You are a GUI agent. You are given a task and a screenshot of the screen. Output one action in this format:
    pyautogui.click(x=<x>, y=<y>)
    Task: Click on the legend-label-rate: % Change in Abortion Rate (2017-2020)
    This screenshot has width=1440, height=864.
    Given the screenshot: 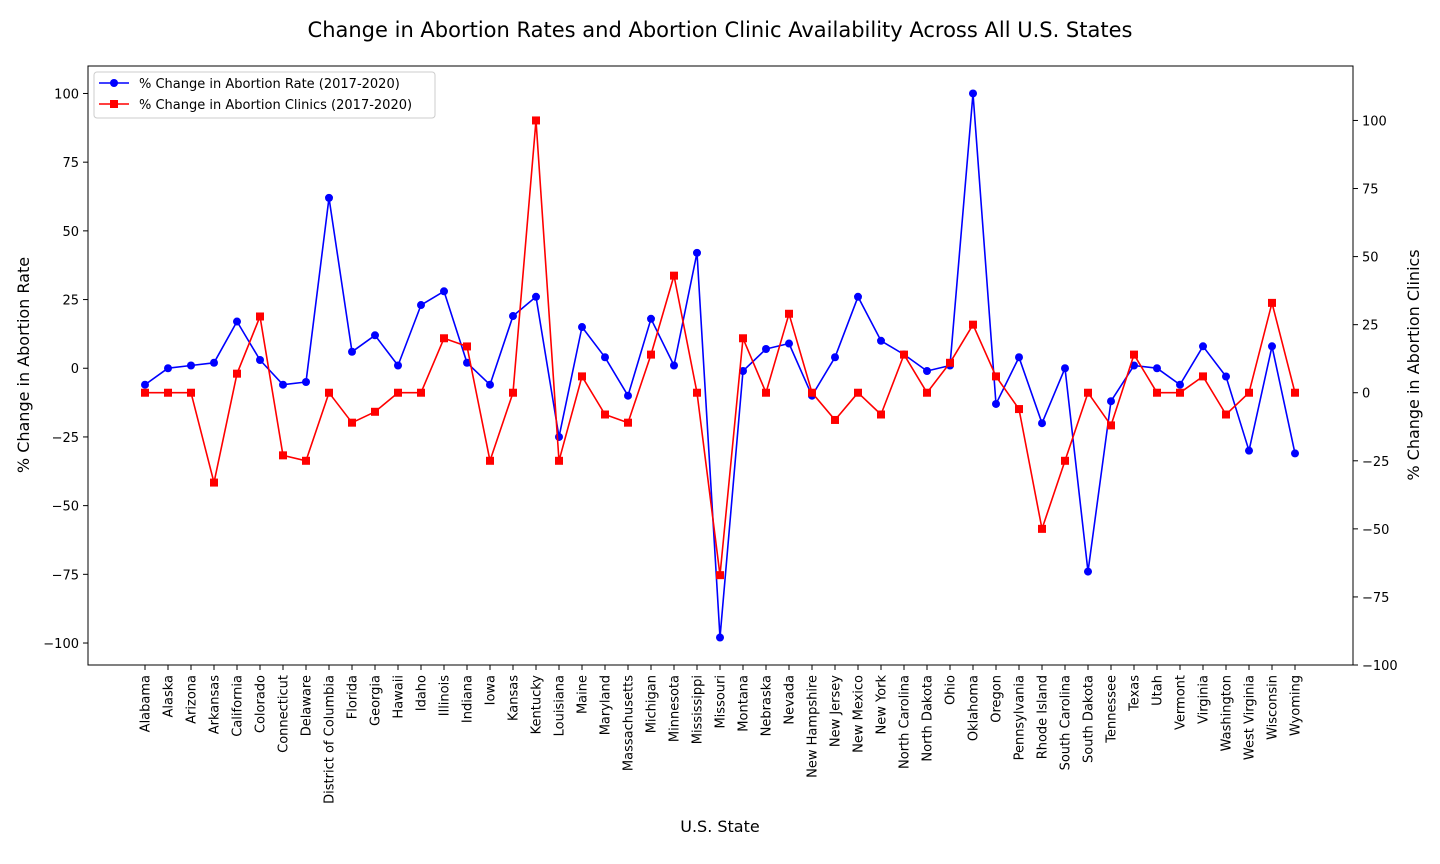 What is the action you would take?
    pyautogui.click(x=269, y=84)
    